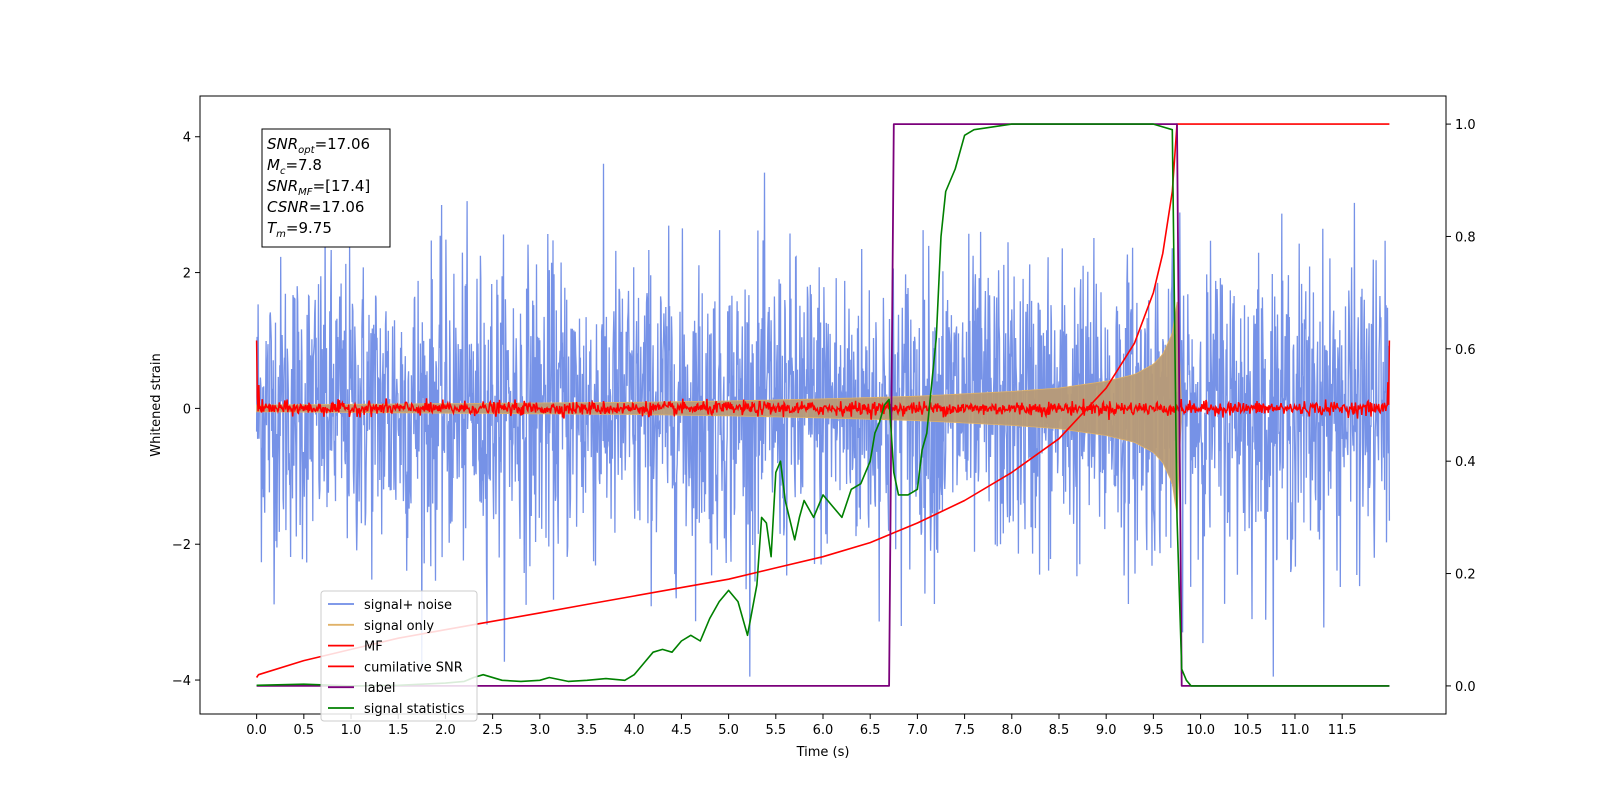 The image size is (1600, 800). Describe the element at coordinates (306, 150) in the screenshot. I see `annotation-subscript: opt` at that location.